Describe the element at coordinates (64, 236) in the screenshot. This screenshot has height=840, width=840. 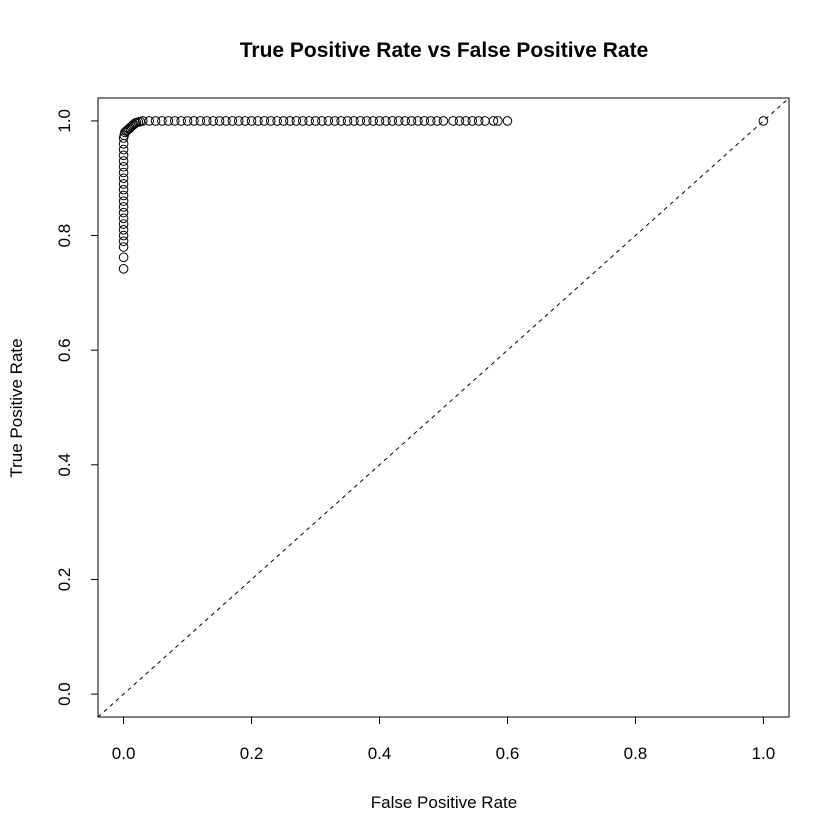
I see `y-tick-label: 0.8` at that location.